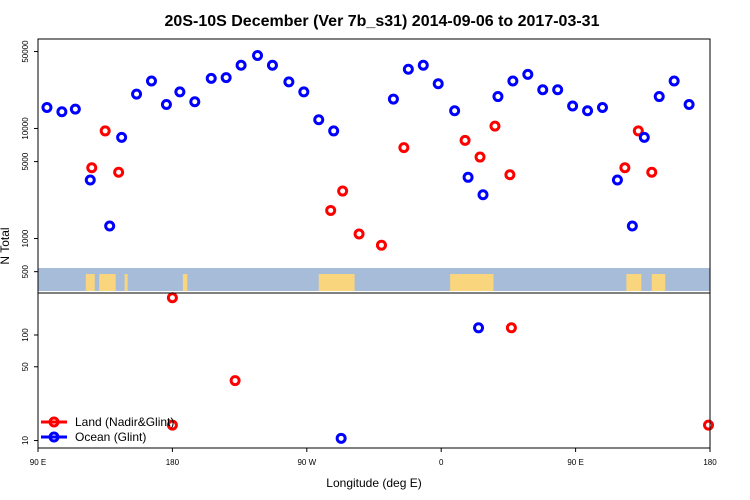 This screenshot has height=500, width=750. Describe the element at coordinates (54, 422) in the screenshot. I see `legend-land-marker` at that location.